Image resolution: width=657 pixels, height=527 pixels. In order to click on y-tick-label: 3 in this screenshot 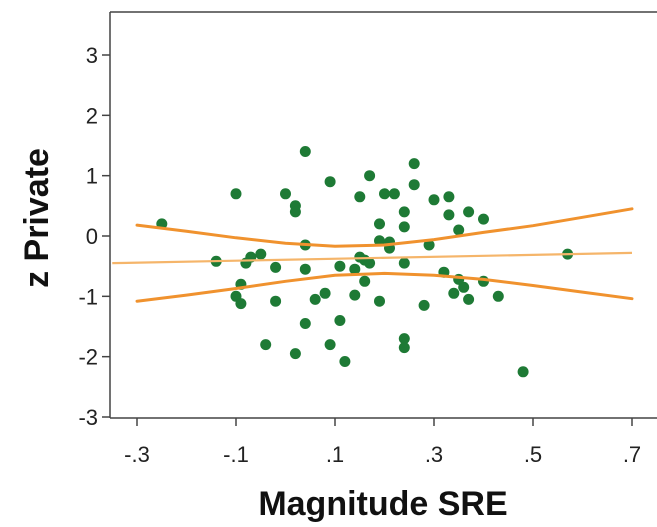, I will do `click(92, 55)`.